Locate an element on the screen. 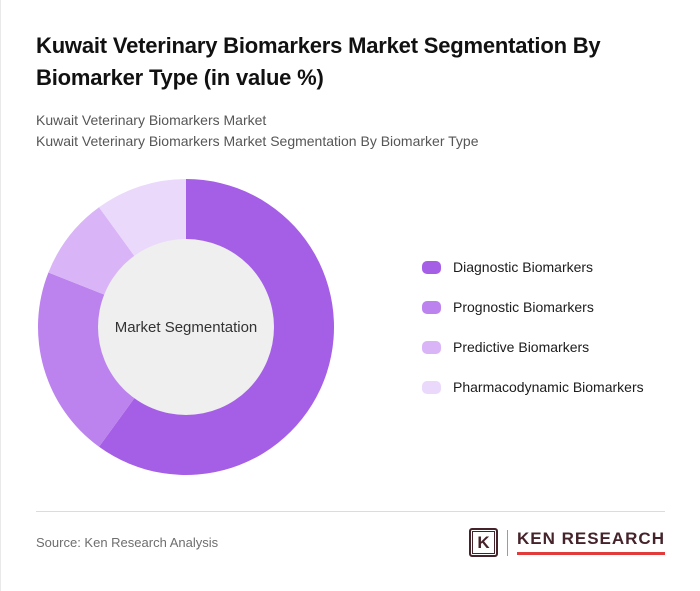  donut-inner-circle is located at coordinates (186, 327).